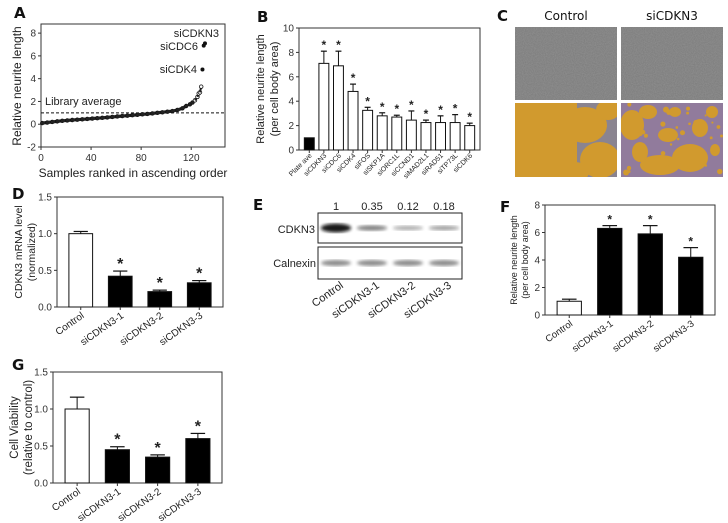  Describe the element at coordinates (19, 251) in the screenshot. I see `y-axis-label: CDKN3 mRNA level` at that location.